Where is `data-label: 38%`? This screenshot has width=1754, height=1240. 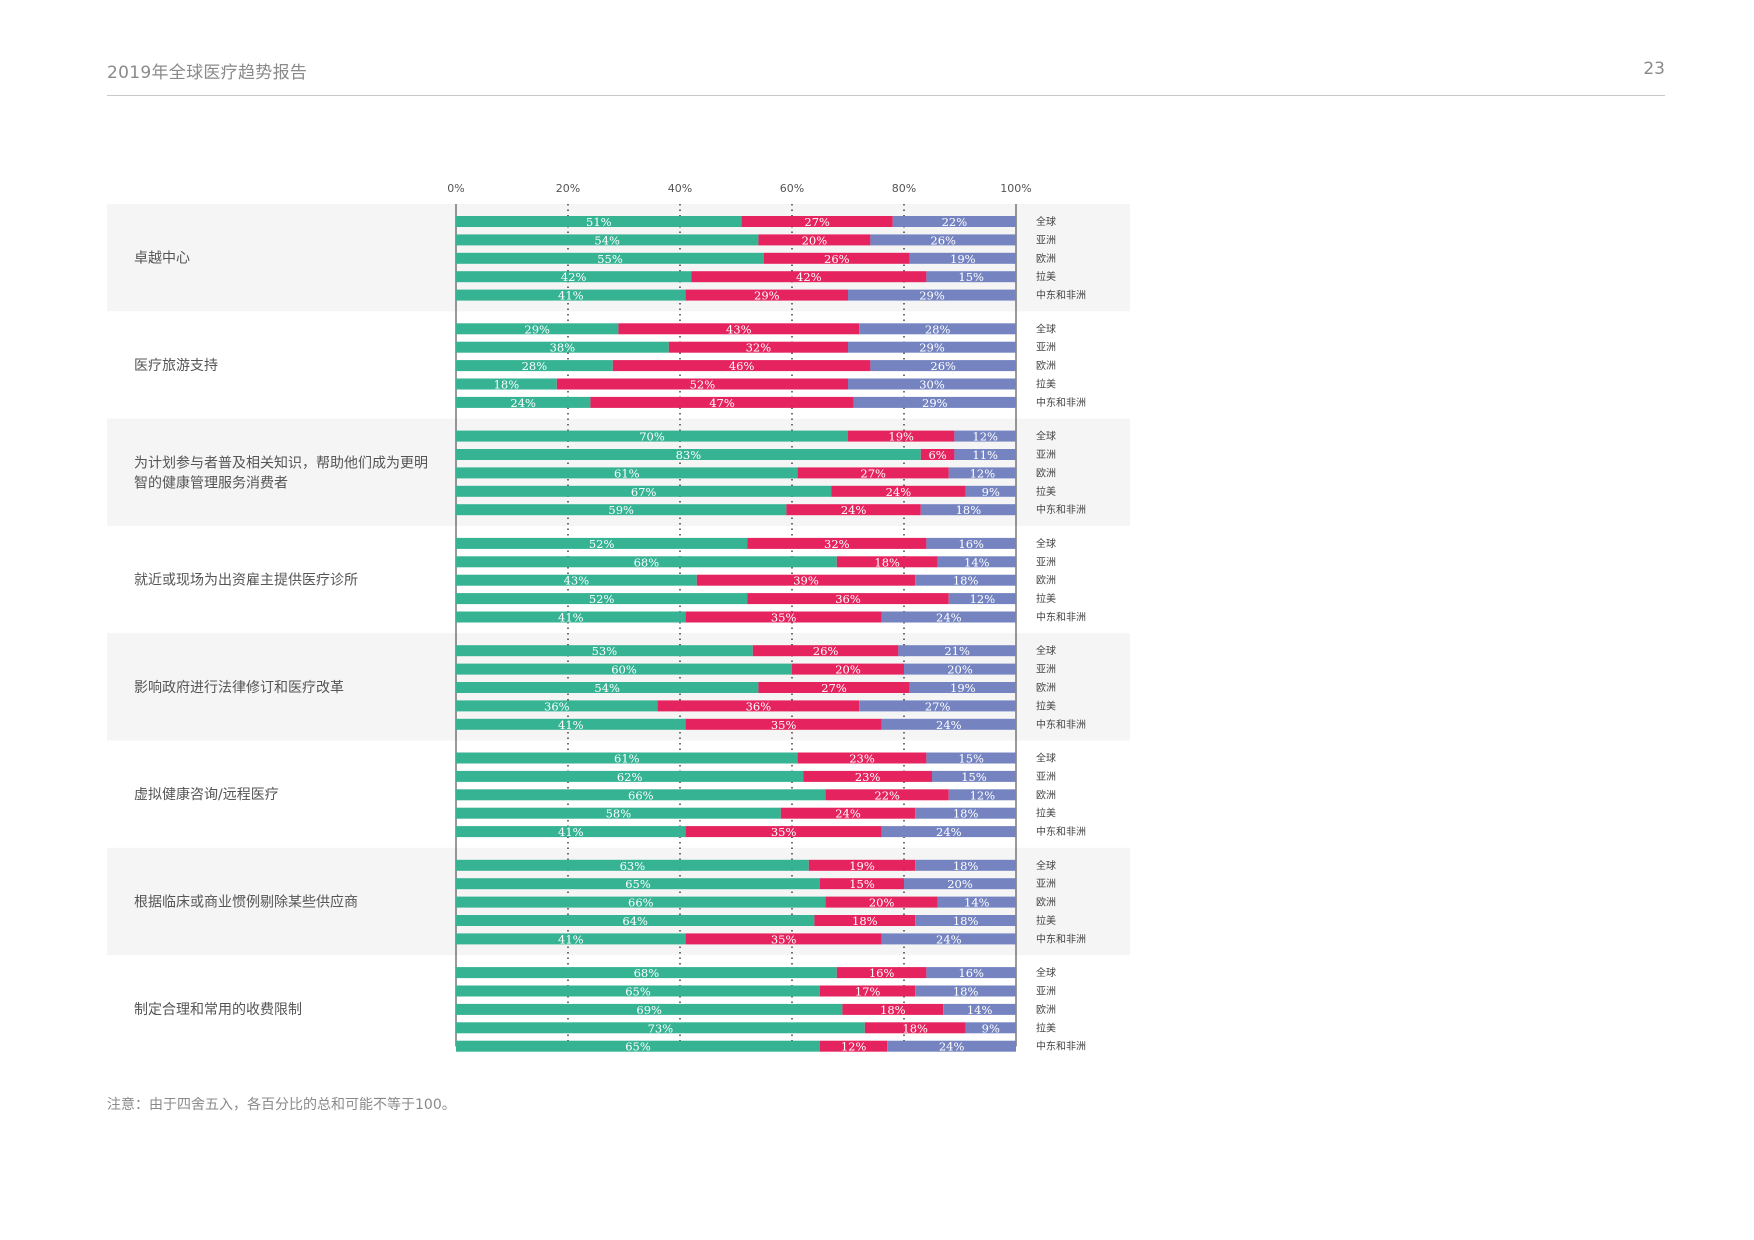
data-label: 38% is located at coordinates (563, 348).